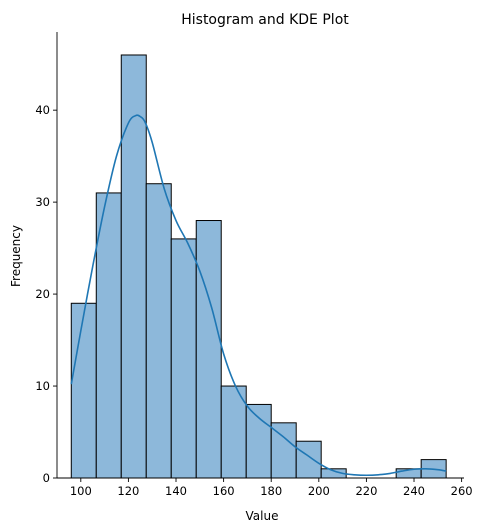  What do you see at coordinates (366, 491) in the screenshot?
I see `x-tick-label-220: 220` at bounding box center [366, 491].